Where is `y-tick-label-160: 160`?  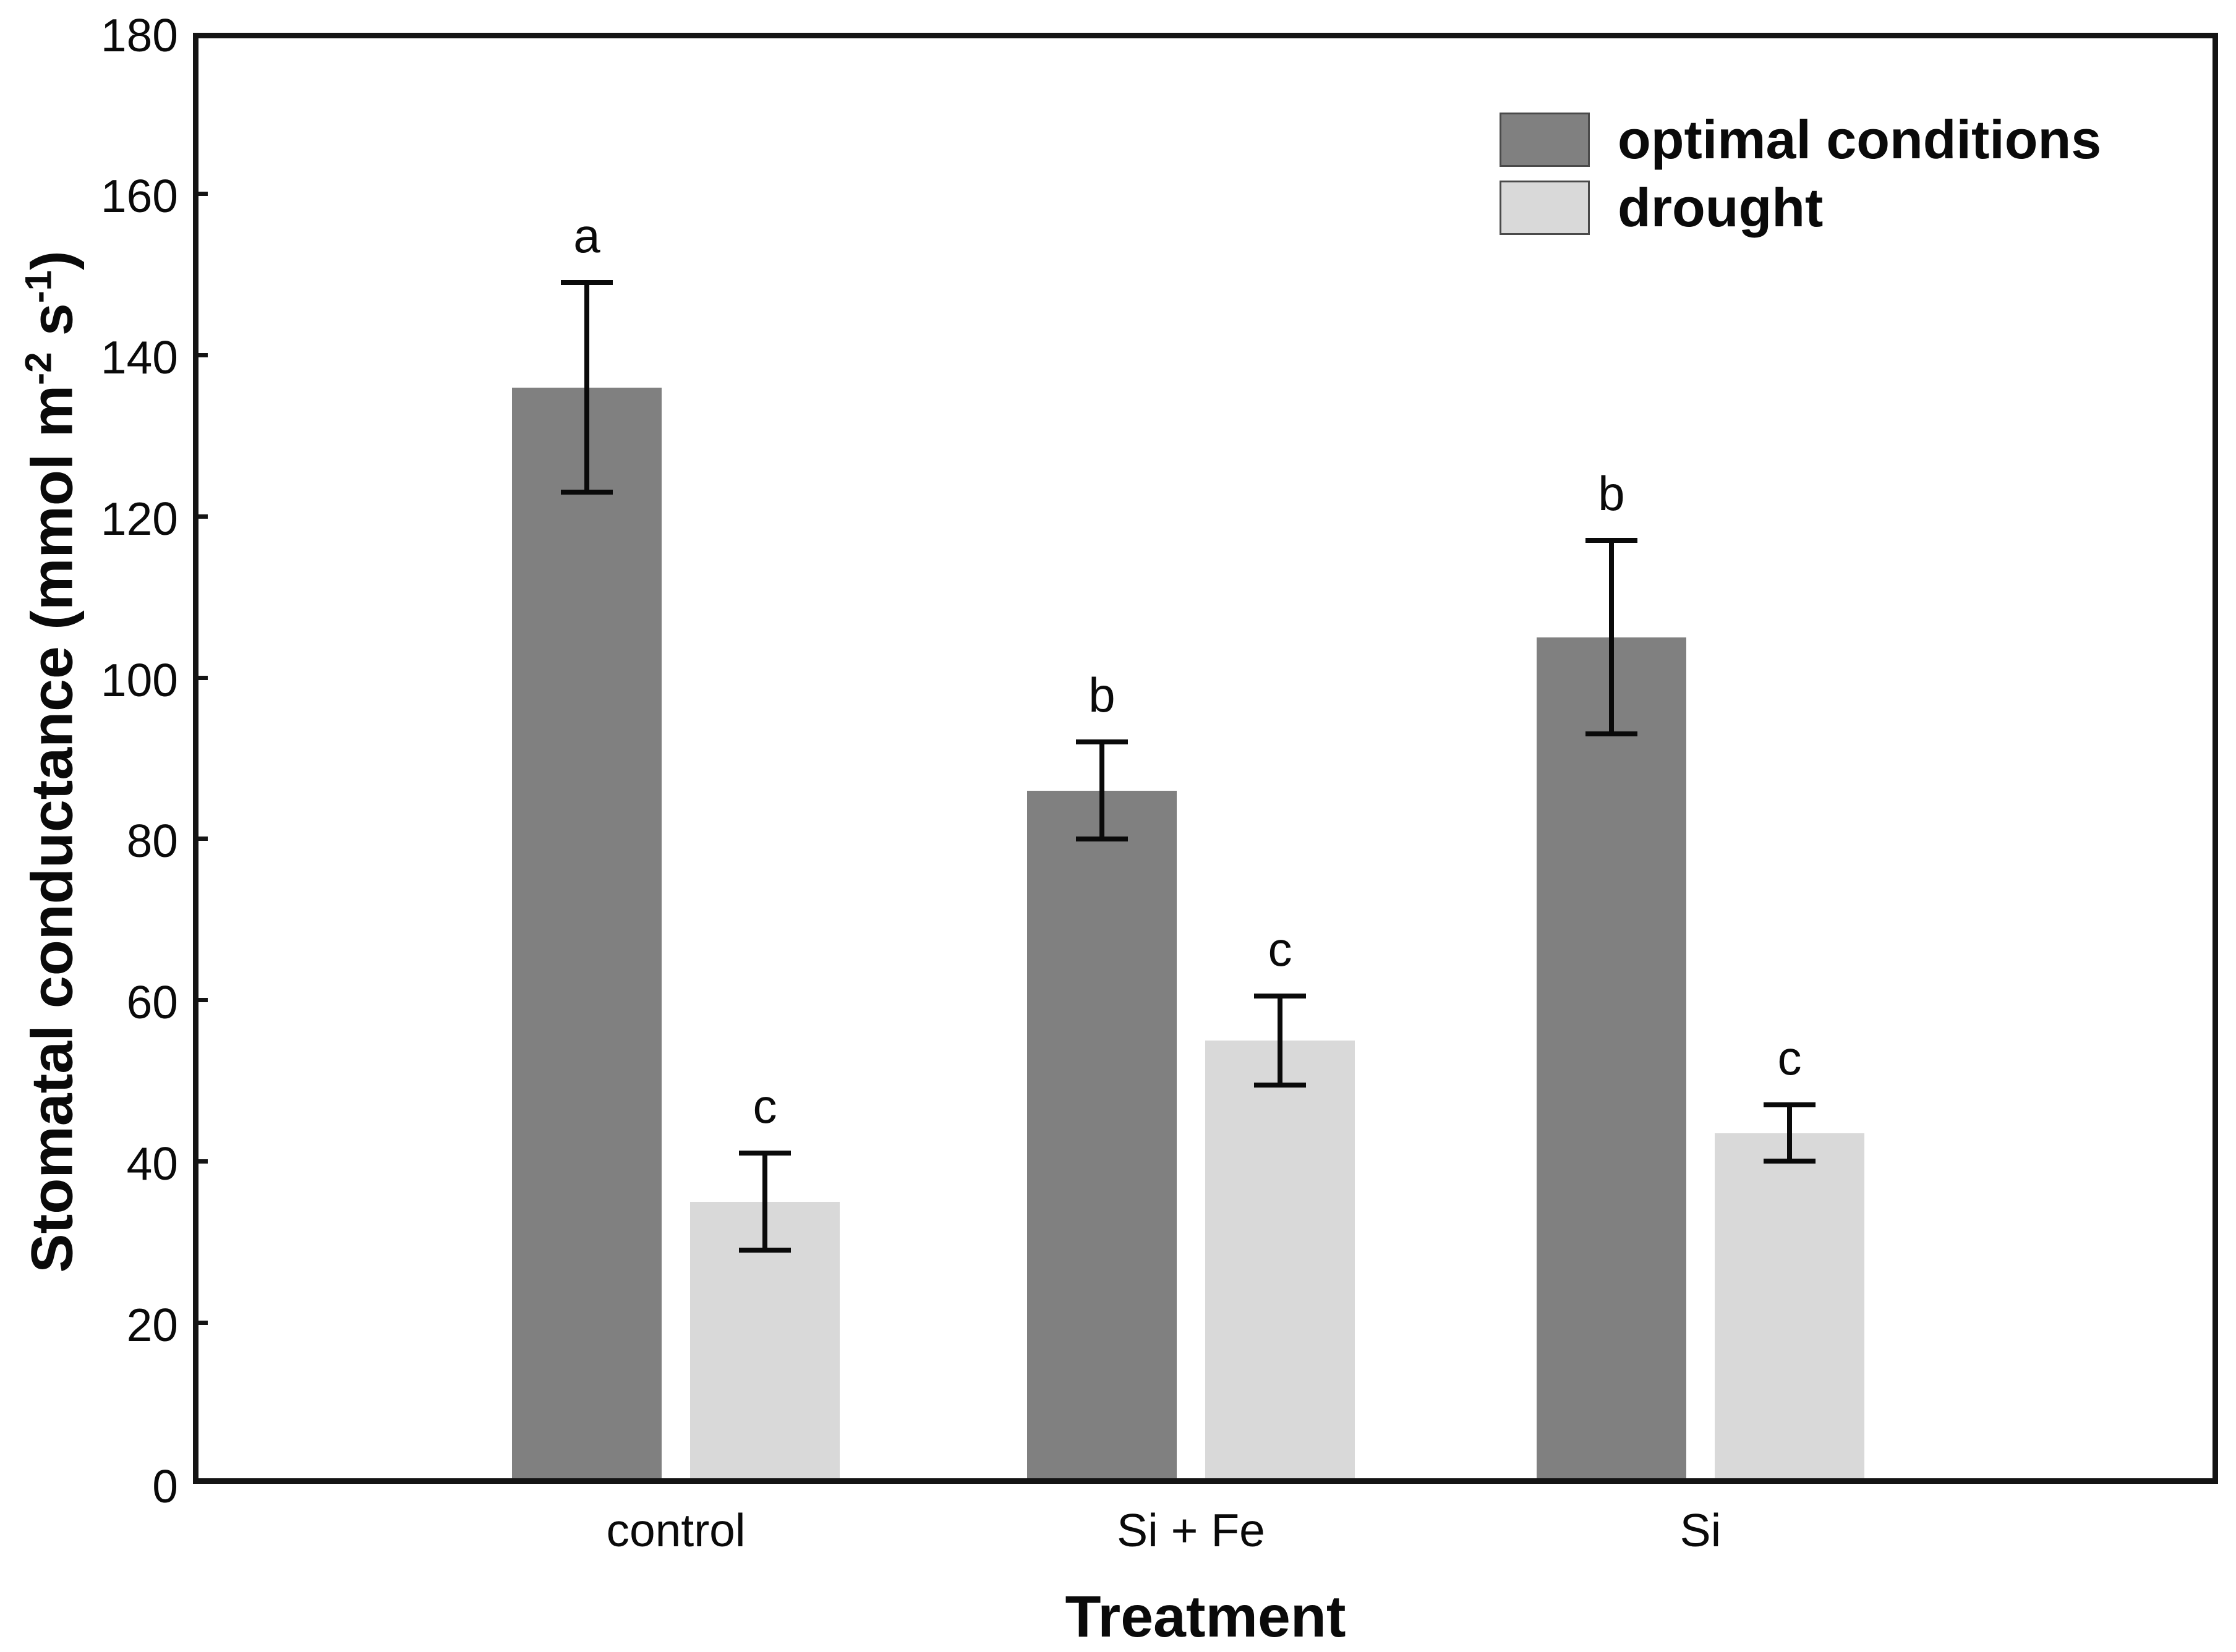 y-tick-label-160: 160 is located at coordinates (139, 196).